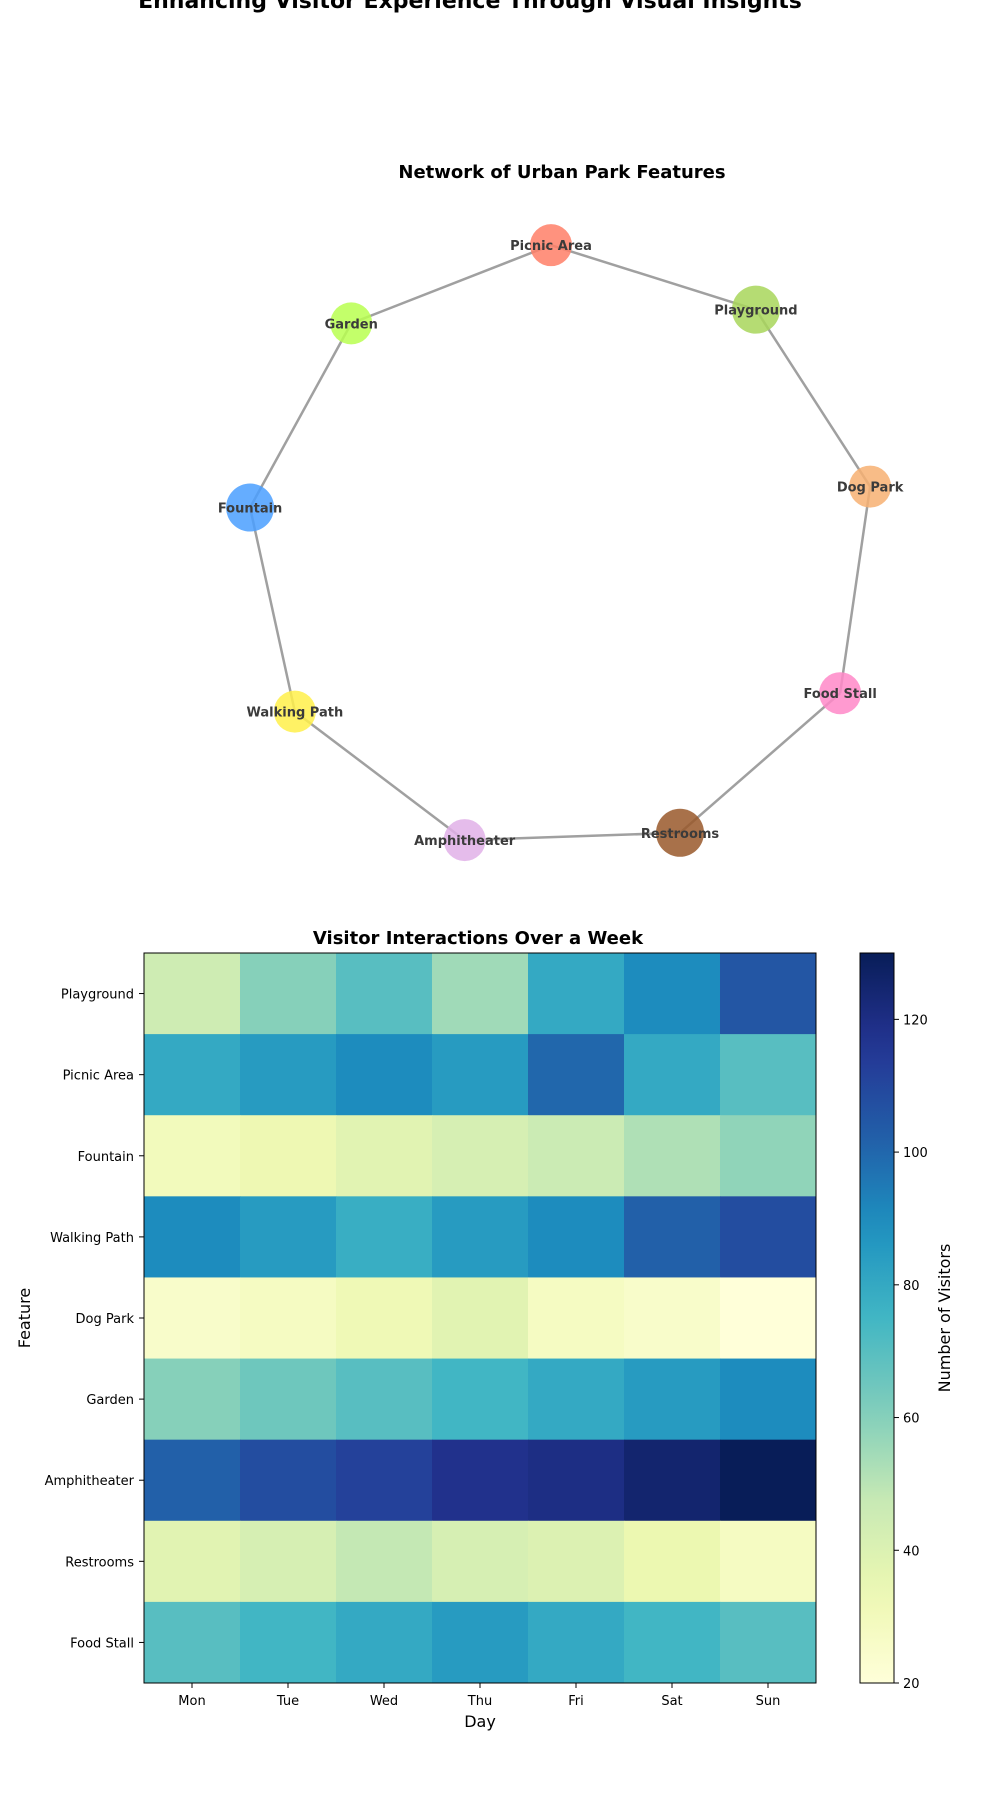 This screenshot has width=1000, height=1800. Describe the element at coordinates (479, 1701) in the screenshot. I see `x-tick-thu: Thu` at that location.